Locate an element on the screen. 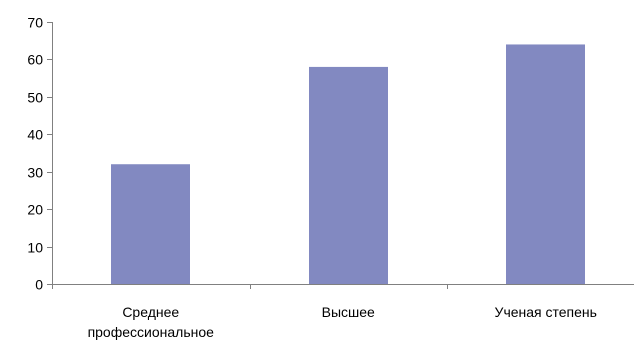 The height and width of the screenshot is (340, 634). y-tick-label: 30 is located at coordinates (35, 173).